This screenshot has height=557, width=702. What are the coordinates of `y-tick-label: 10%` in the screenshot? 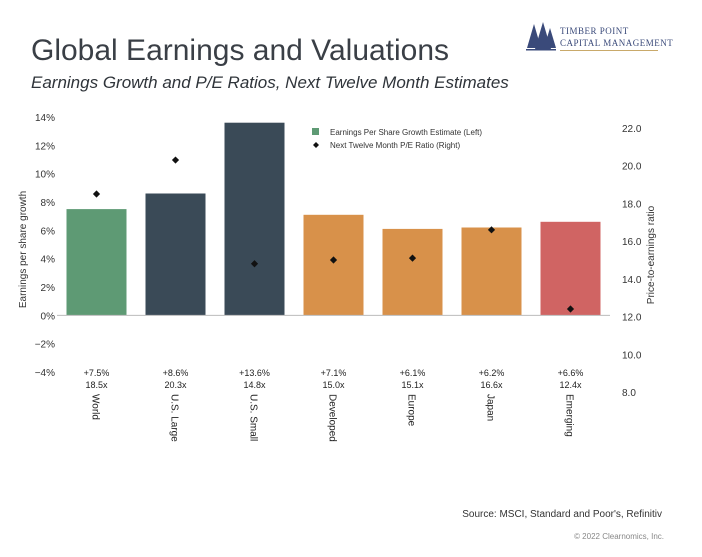 It's located at (45, 175).